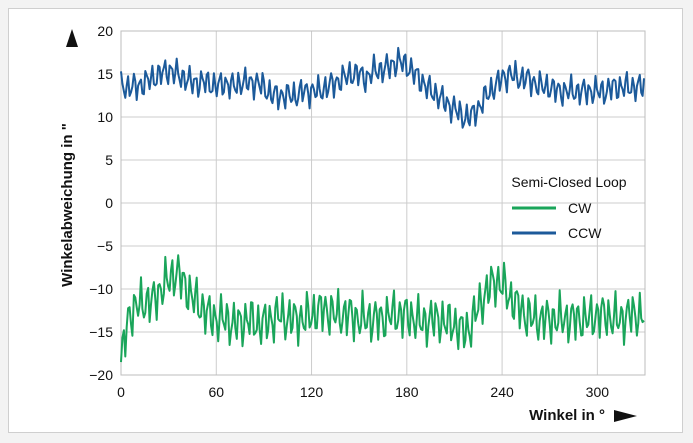 The image size is (693, 443). What do you see at coordinates (67, 205) in the screenshot?
I see `y-axis-title: Winkelabweichung in "` at bounding box center [67, 205].